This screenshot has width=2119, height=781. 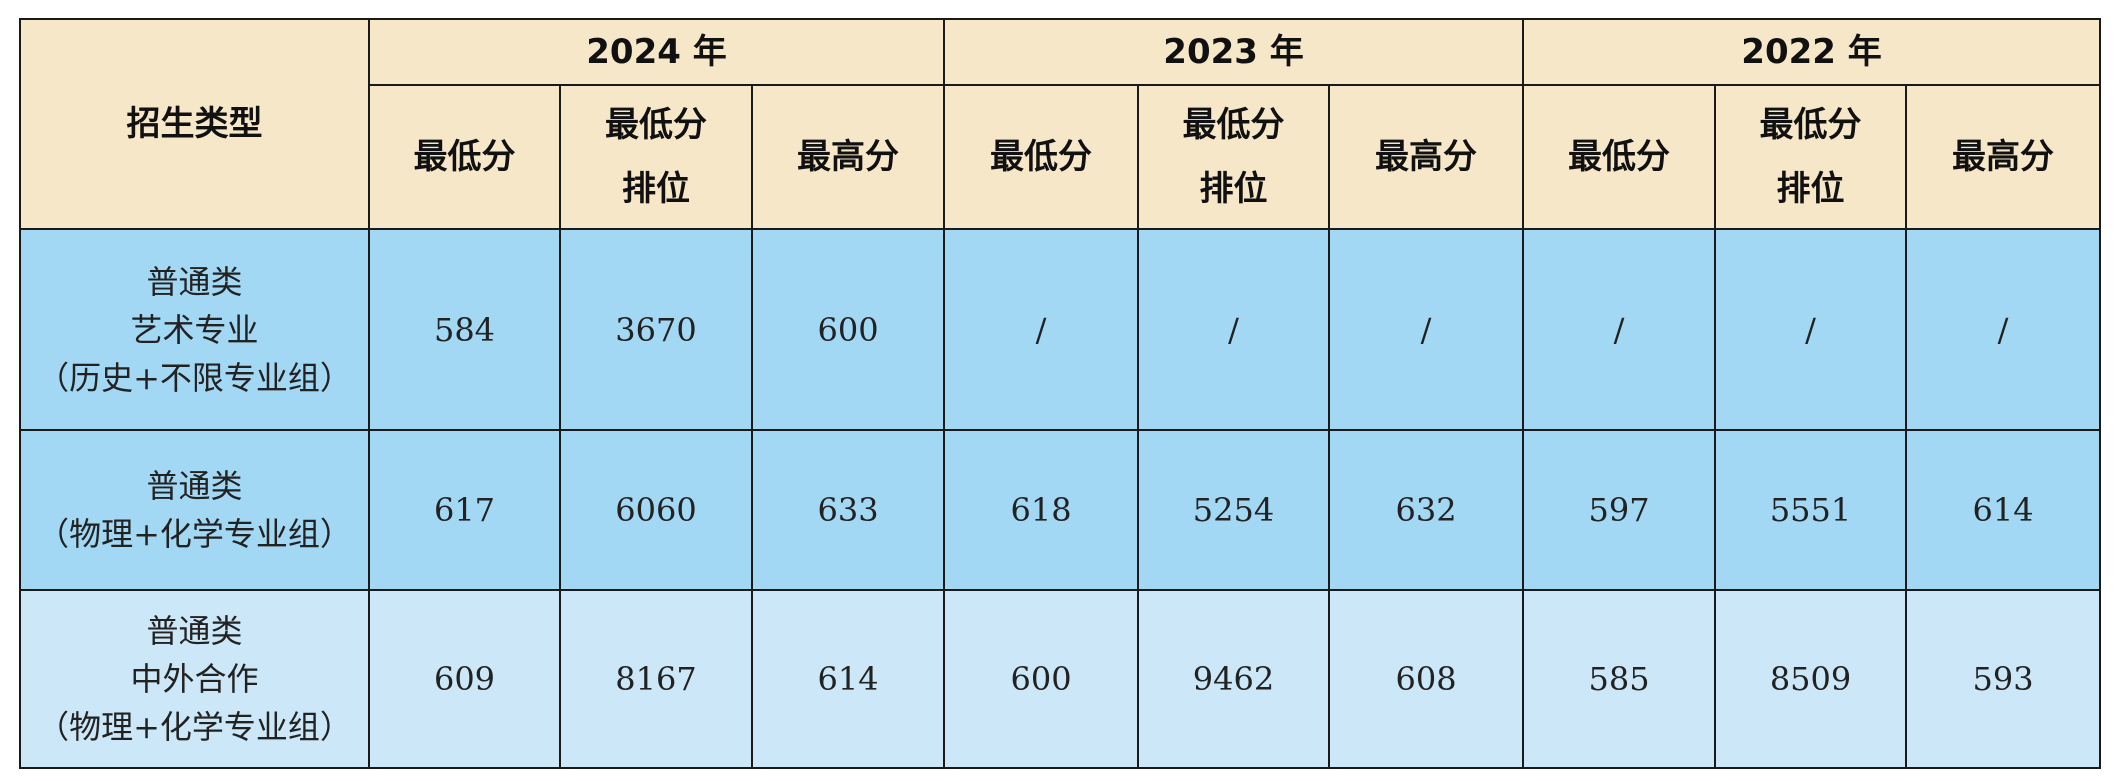 I want to click on value-cell: 9462, so click(x=1234, y=679).